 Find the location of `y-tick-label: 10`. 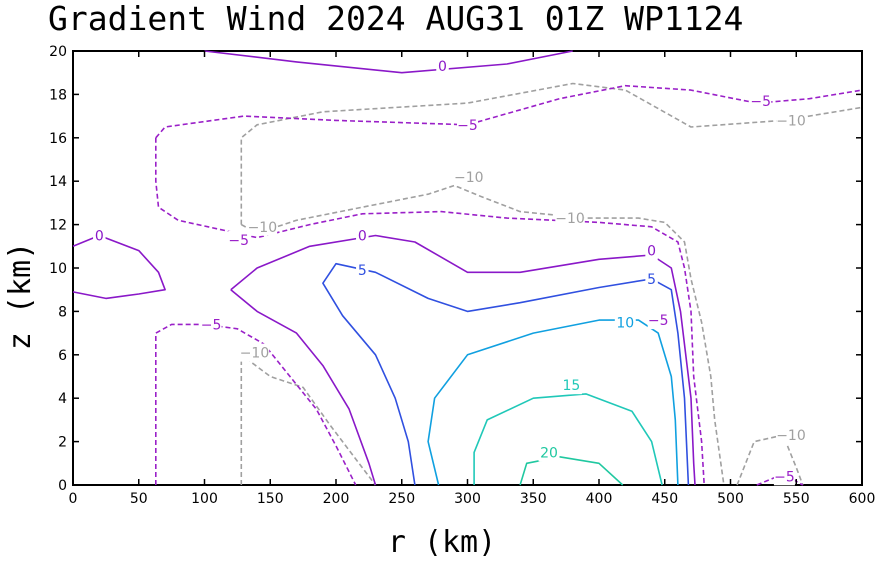

y-tick-label: 10 is located at coordinates (58, 269).